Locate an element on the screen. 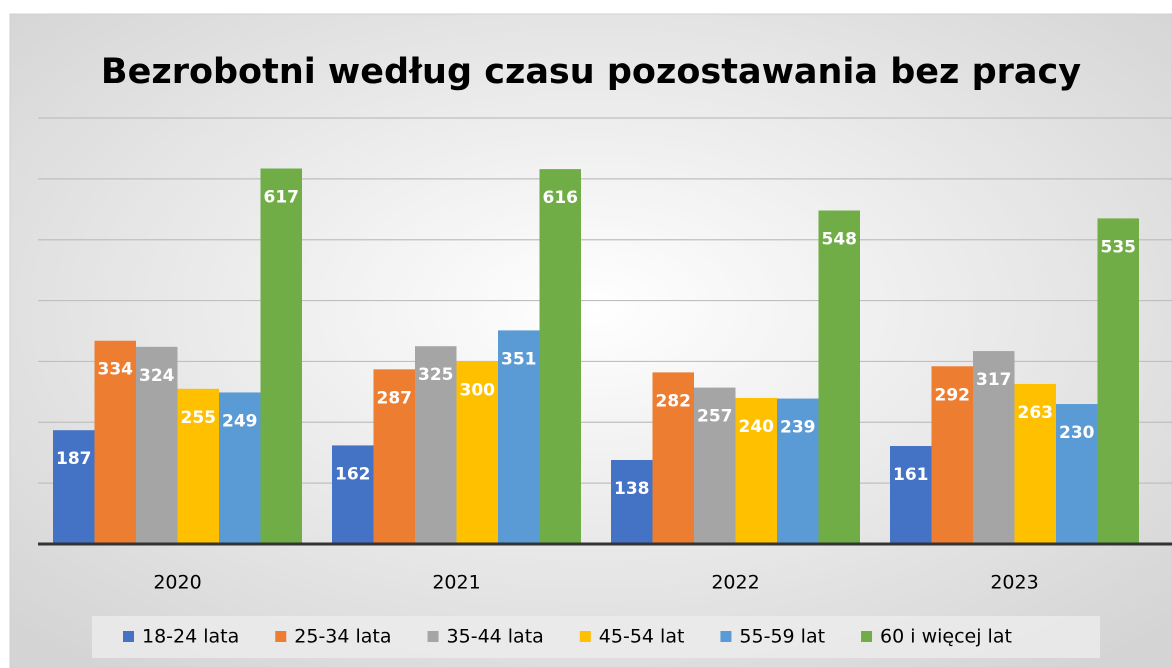 The height and width of the screenshot is (668, 1172). data-label: 617 is located at coordinates (282, 198).